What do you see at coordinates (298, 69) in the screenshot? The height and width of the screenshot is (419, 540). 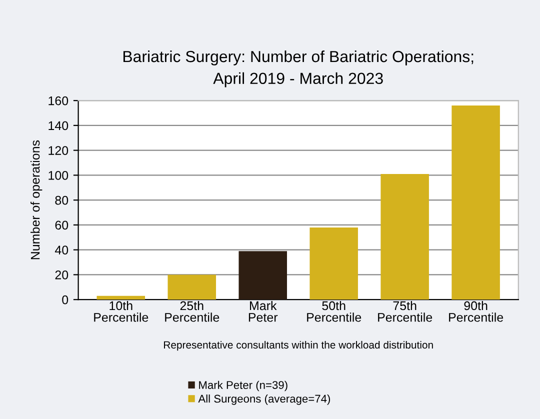 I see `chart-title: Bariatric Surgery: Number of Bariatric Operations; April 2019 - March 2023` at bounding box center [298, 69].